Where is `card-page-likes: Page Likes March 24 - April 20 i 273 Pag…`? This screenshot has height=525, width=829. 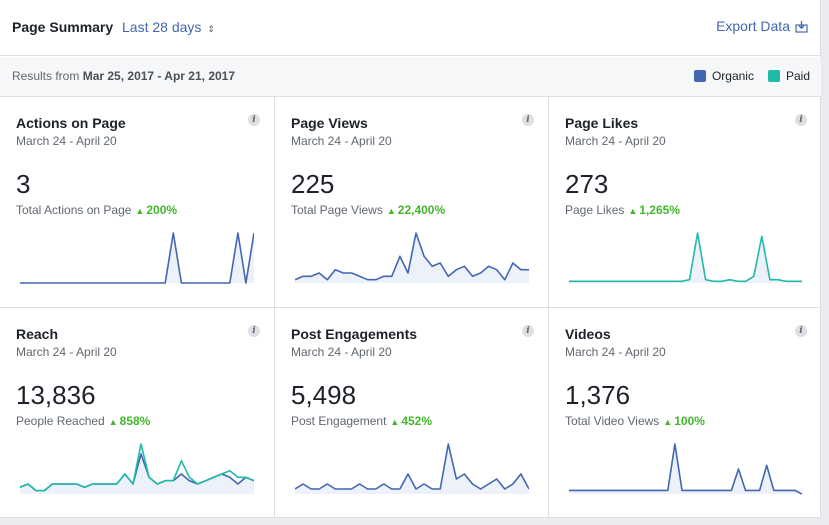 card-page-likes: Page Likes March 24 - April 20 i 273 Pag… is located at coordinates (684, 202).